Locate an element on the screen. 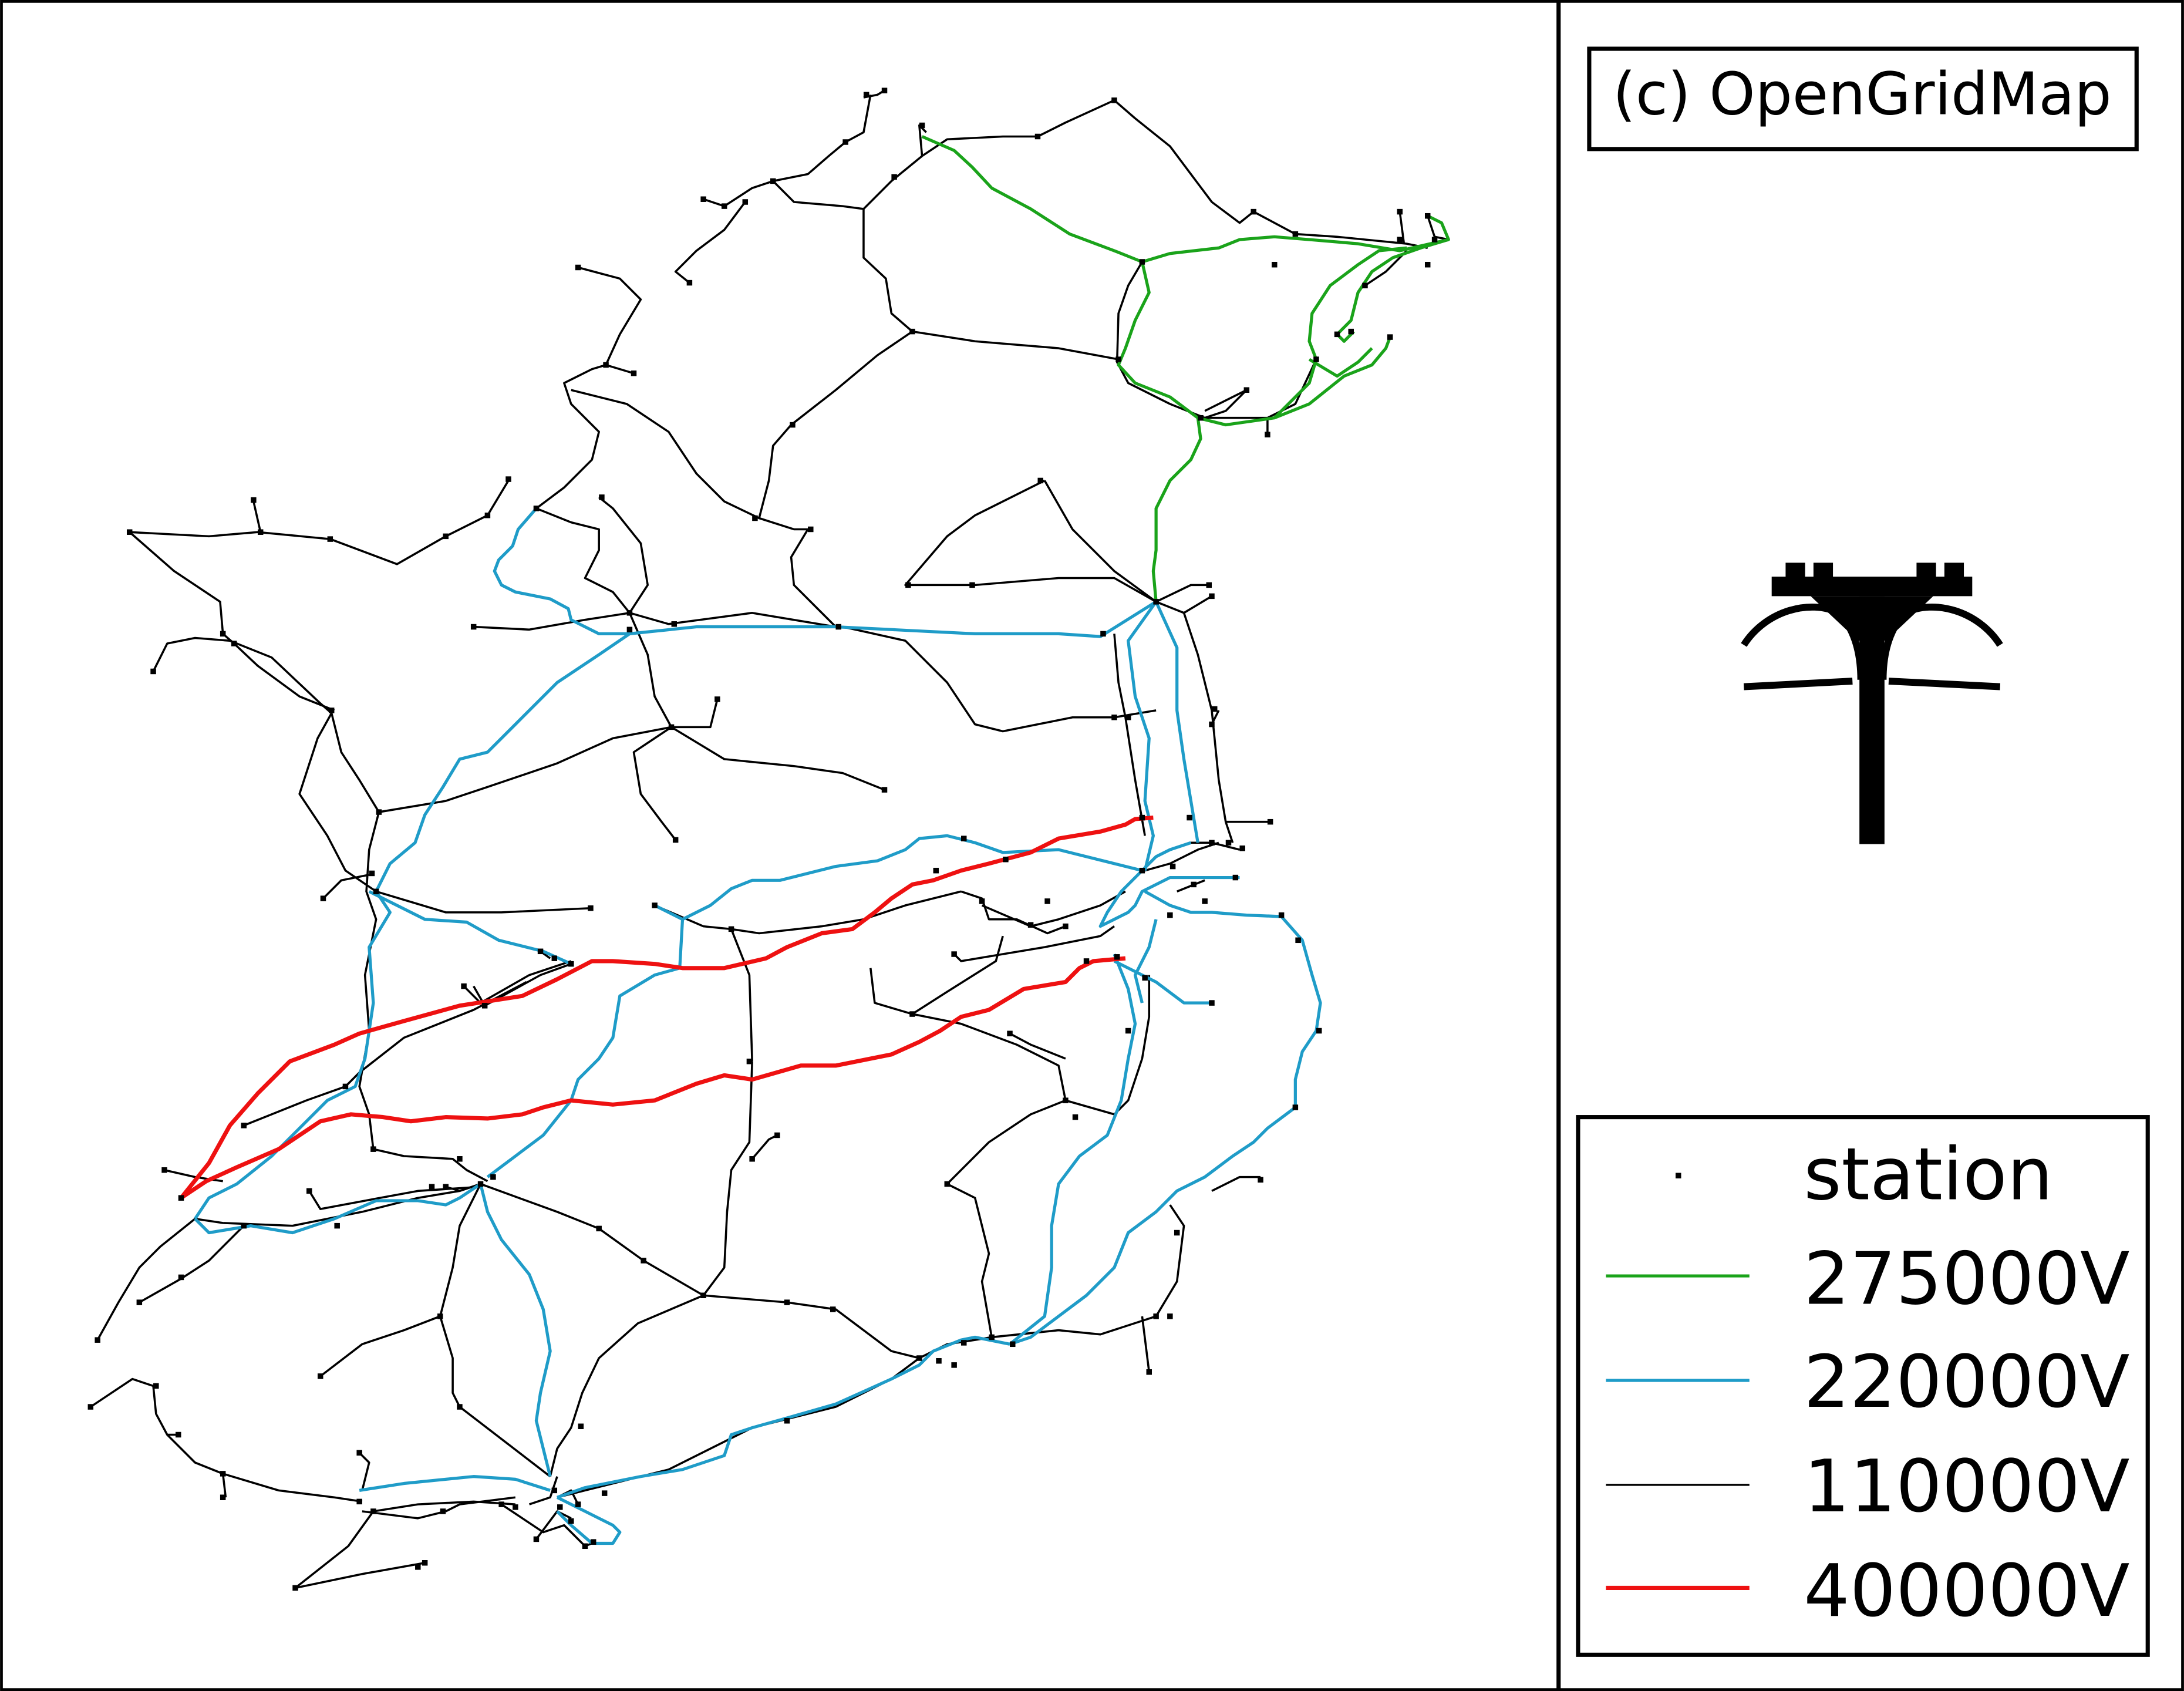 This screenshot has width=2184, height=1691. power-pole-icon is located at coordinates (1872, 703).